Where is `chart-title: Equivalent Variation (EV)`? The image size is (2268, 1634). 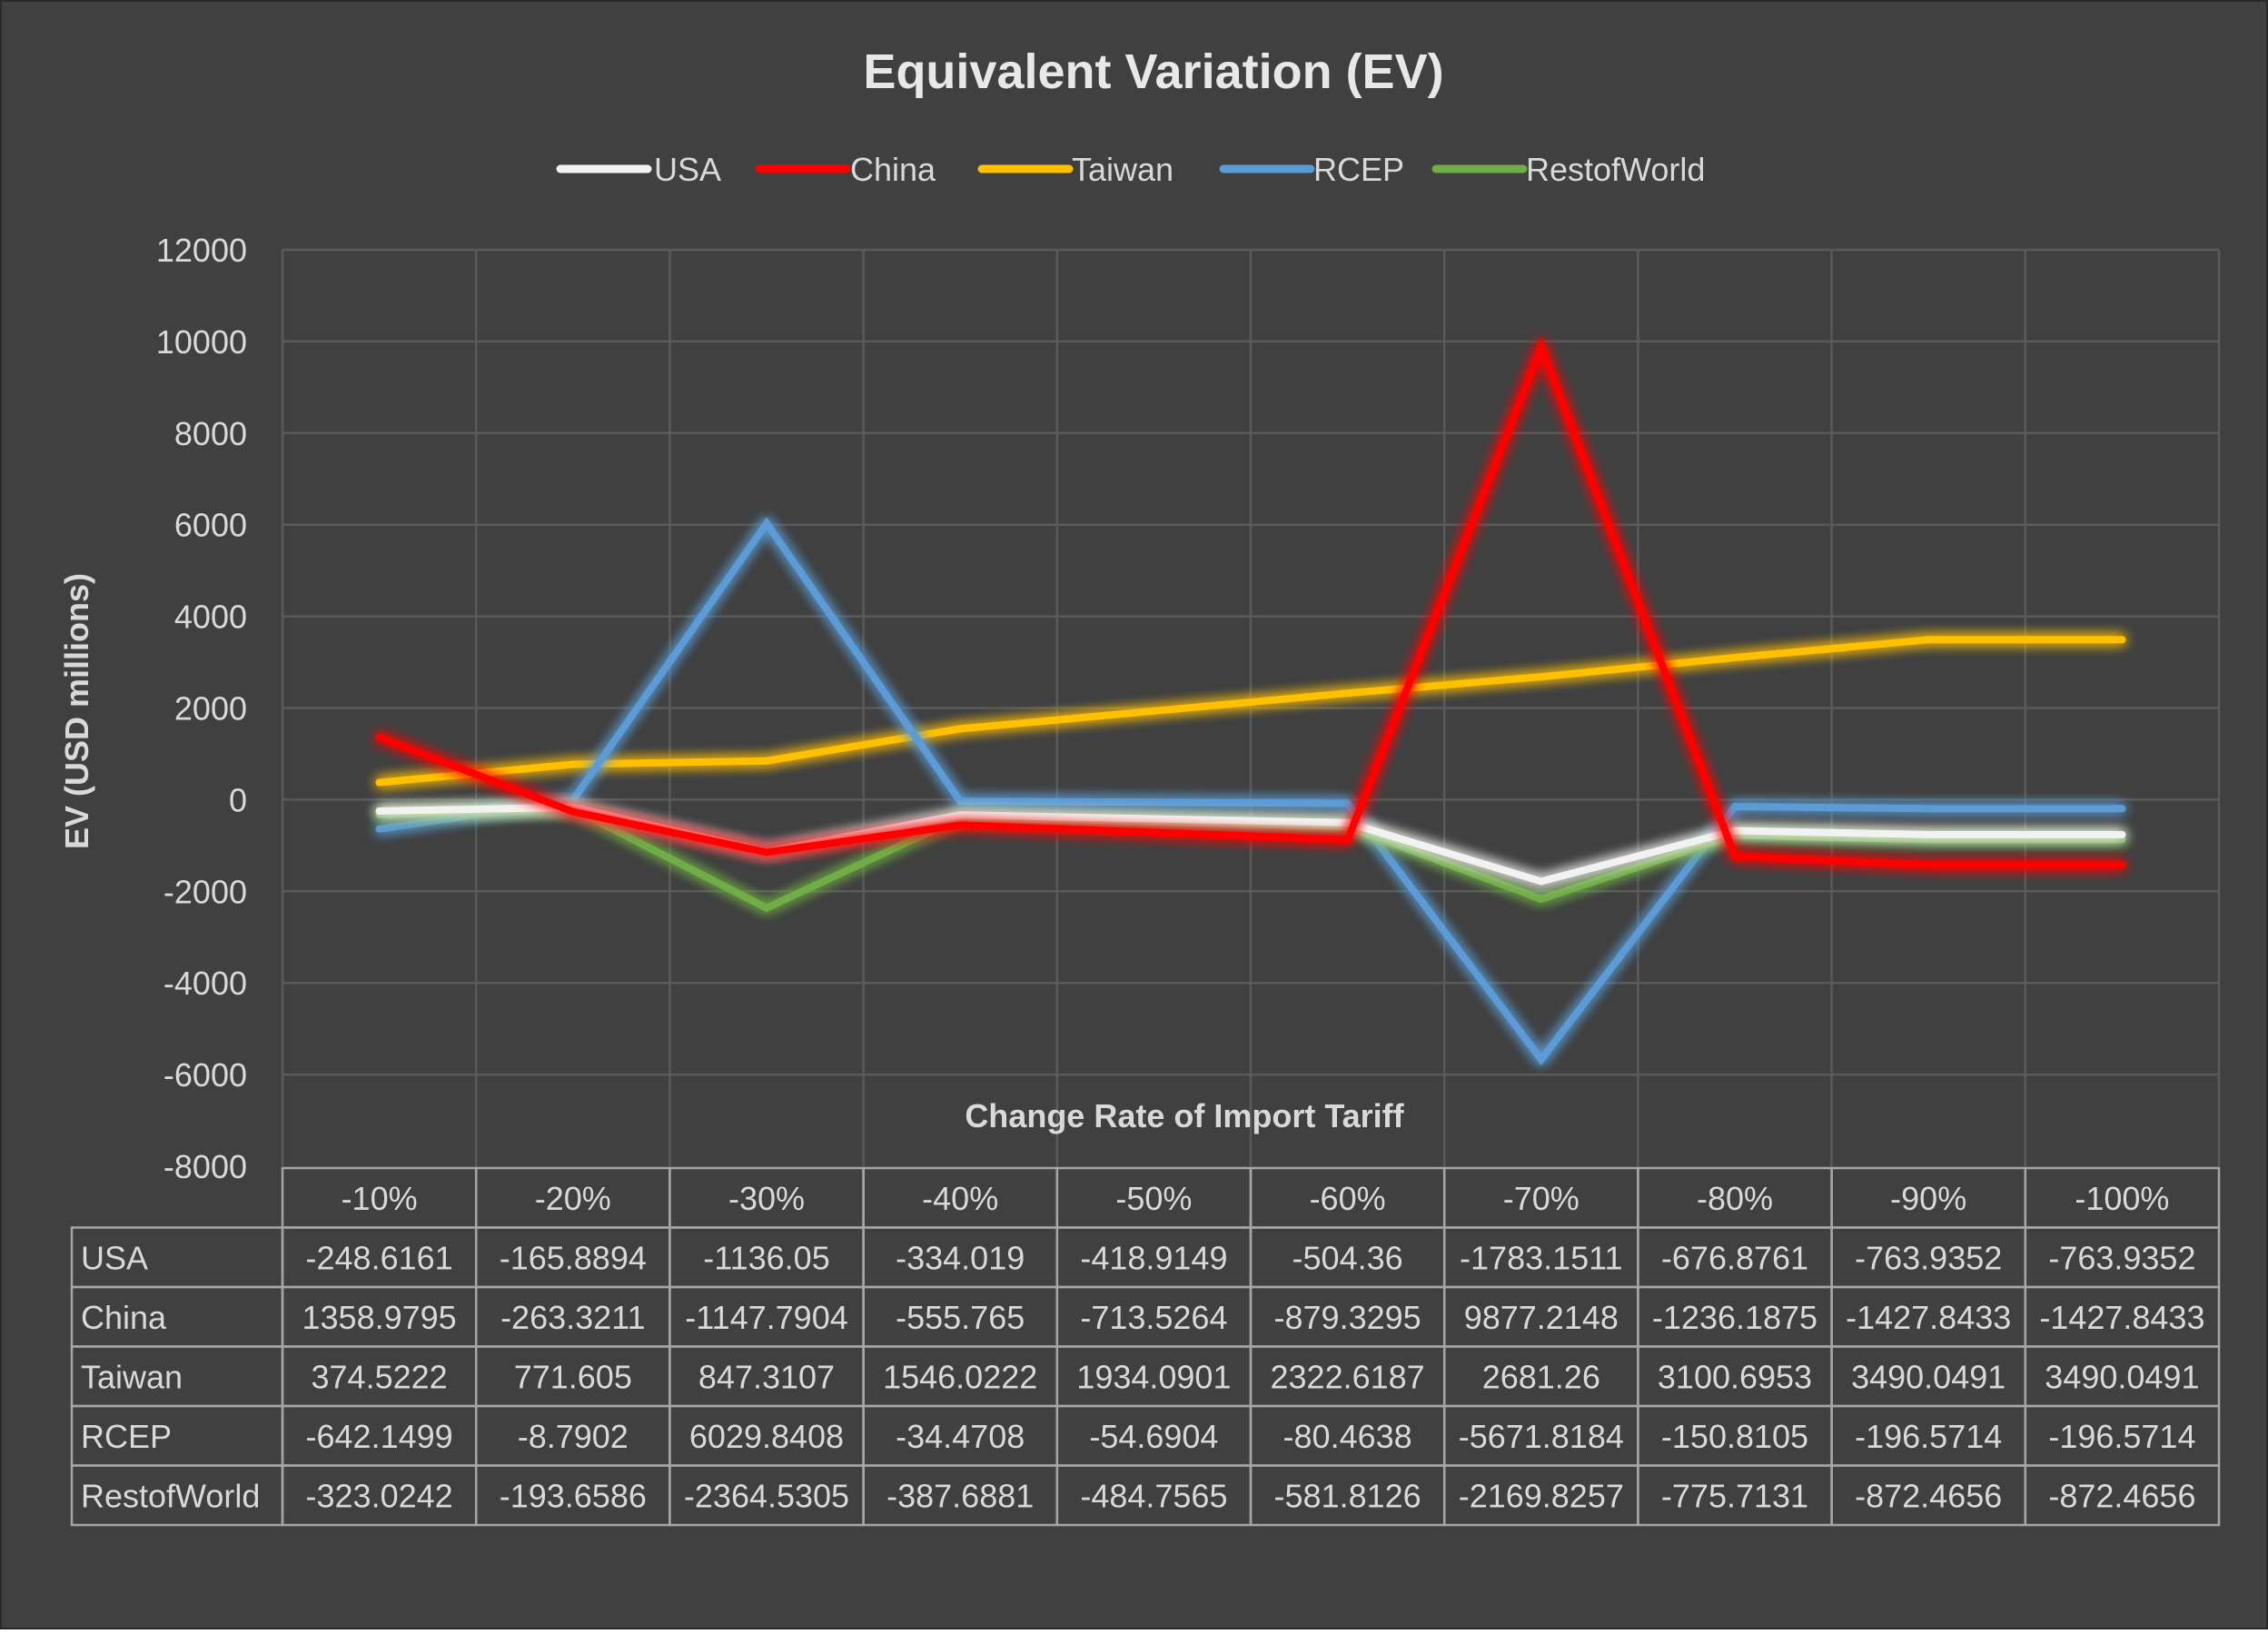
chart-title: Equivalent Variation (EV) is located at coordinates (1153, 72).